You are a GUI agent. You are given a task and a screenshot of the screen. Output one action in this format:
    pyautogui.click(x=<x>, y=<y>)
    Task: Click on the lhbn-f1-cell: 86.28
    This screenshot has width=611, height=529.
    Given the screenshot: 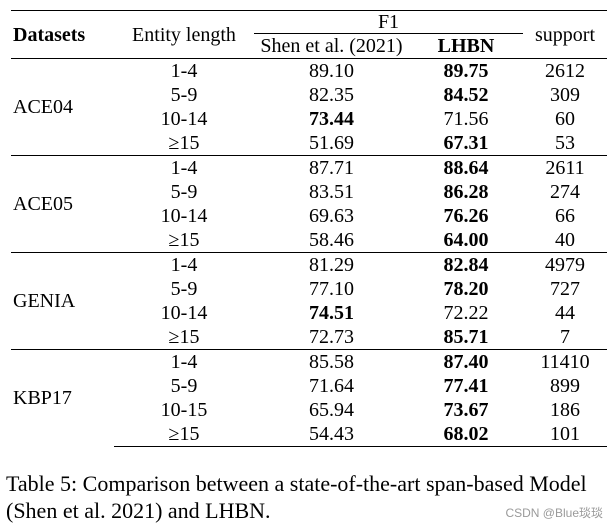 What is the action you would take?
    pyautogui.click(x=466, y=192)
    